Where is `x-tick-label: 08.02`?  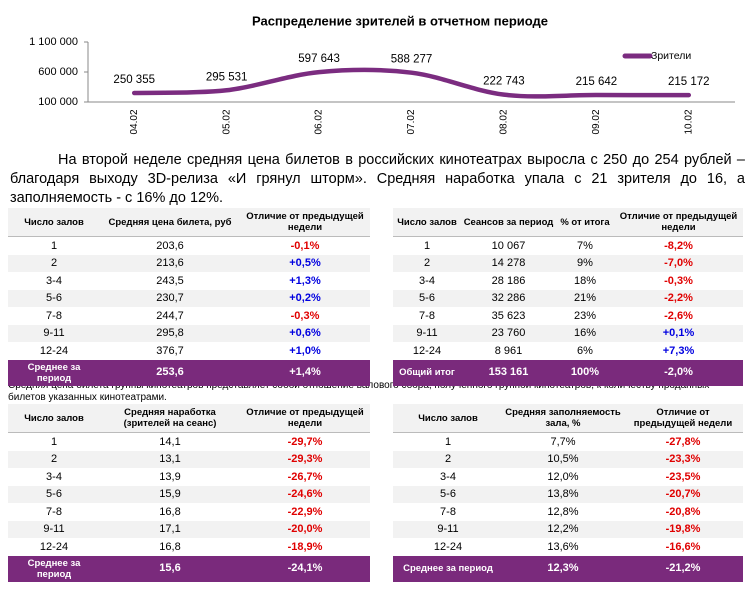
x-tick-label: 08.02 is located at coordinates (504, 121).